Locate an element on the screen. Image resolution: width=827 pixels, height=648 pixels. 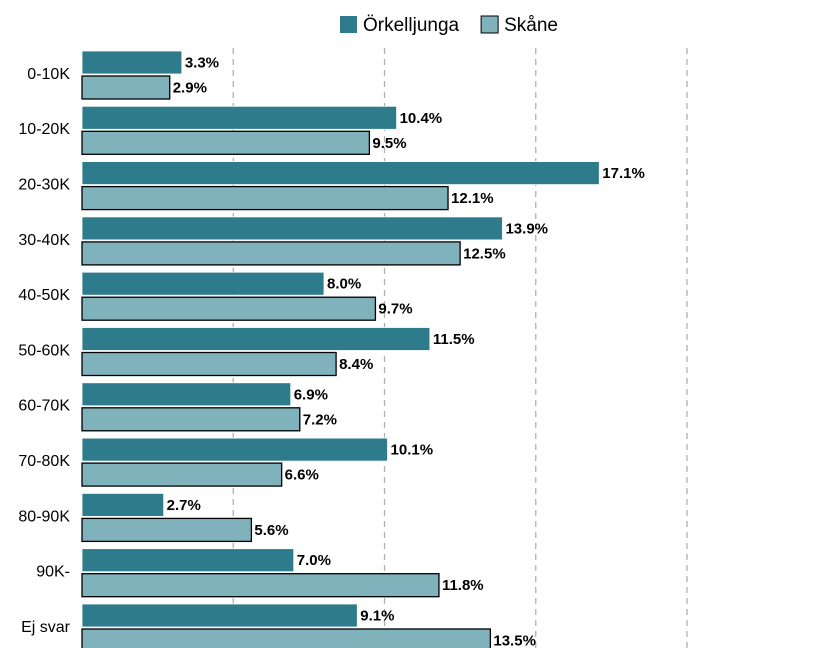
value-label: 9.5% is located at coordinates (389, 143).